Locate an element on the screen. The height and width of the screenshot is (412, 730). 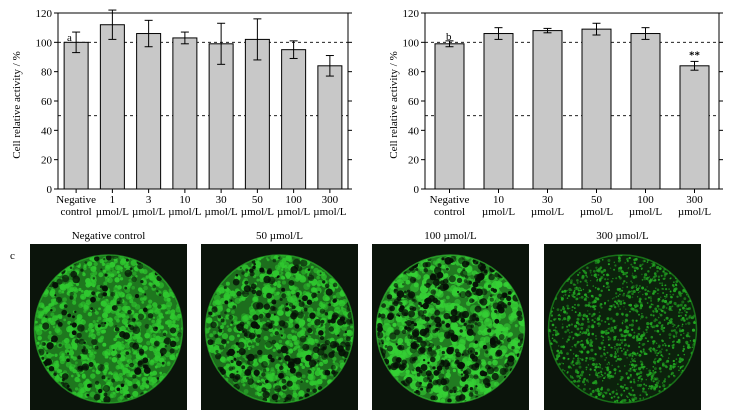
x-tick-label: 300 is located at coordinates (330, 200).